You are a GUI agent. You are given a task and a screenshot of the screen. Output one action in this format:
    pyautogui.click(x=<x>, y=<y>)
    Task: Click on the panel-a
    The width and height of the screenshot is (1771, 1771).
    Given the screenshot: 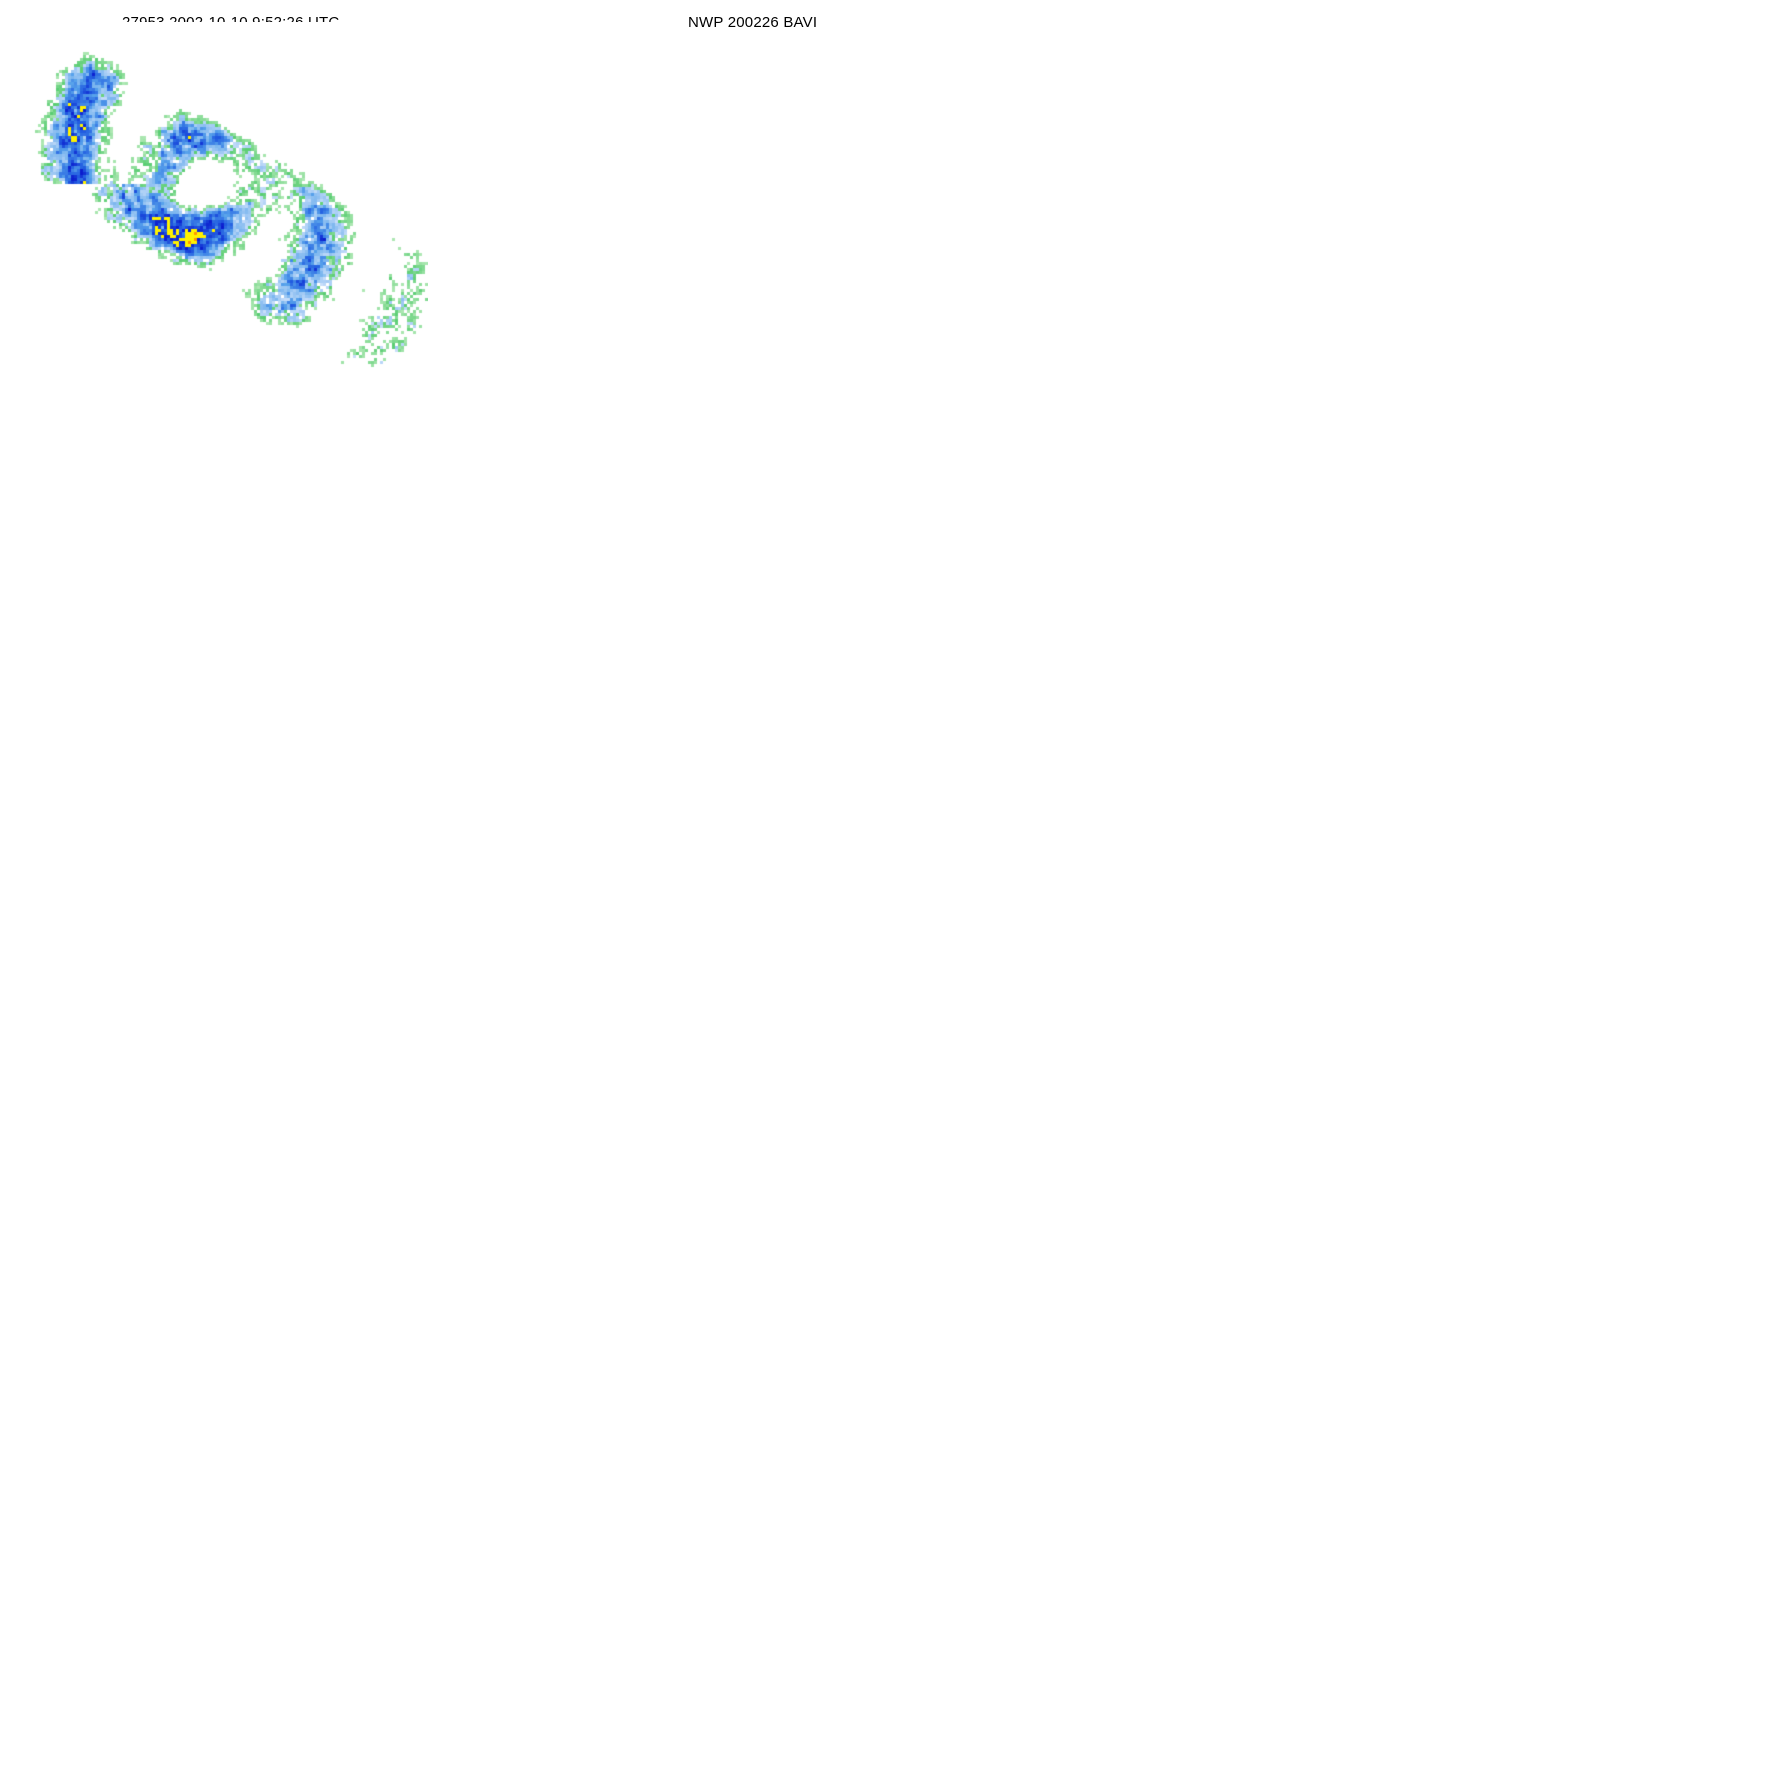 What is the action you would take?
    pyautogui.click(x=288, y=257)
    